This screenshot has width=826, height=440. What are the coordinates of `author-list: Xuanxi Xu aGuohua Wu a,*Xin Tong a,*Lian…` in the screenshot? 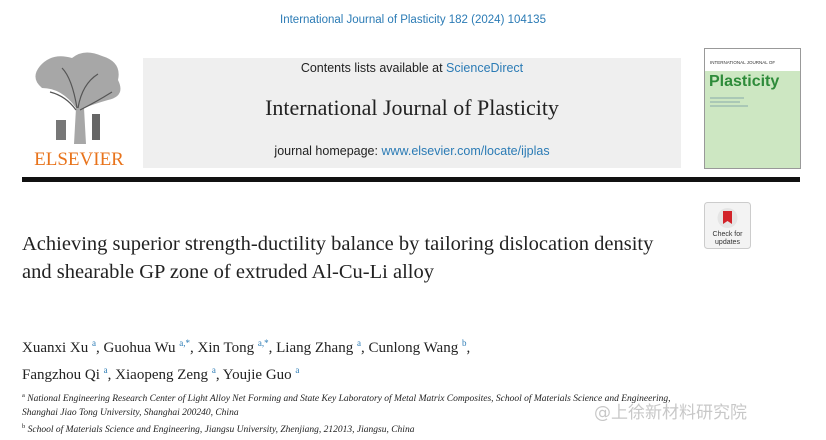 It's located at (246, 359).